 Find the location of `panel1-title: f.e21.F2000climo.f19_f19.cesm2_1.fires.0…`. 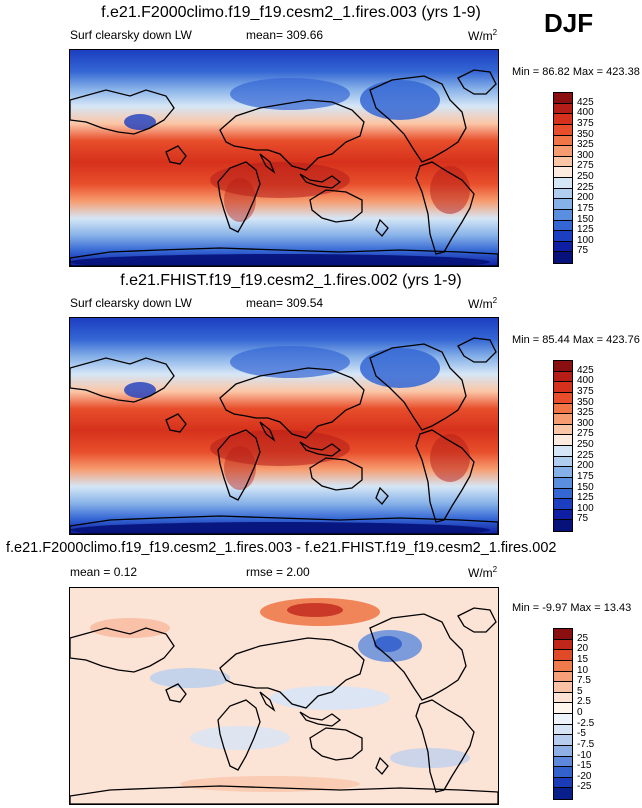

panel1-title: f.e21.F2000climo.f19_f19.cesm2_1.fires.0… is located at coordinates (291, 12).